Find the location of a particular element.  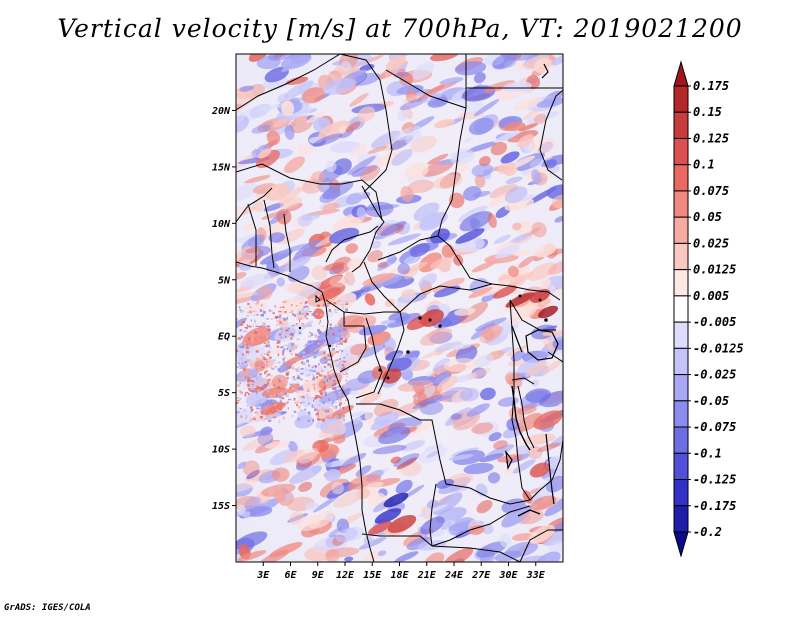

border-kenya-tanzania is located at coordinates (555, 357).